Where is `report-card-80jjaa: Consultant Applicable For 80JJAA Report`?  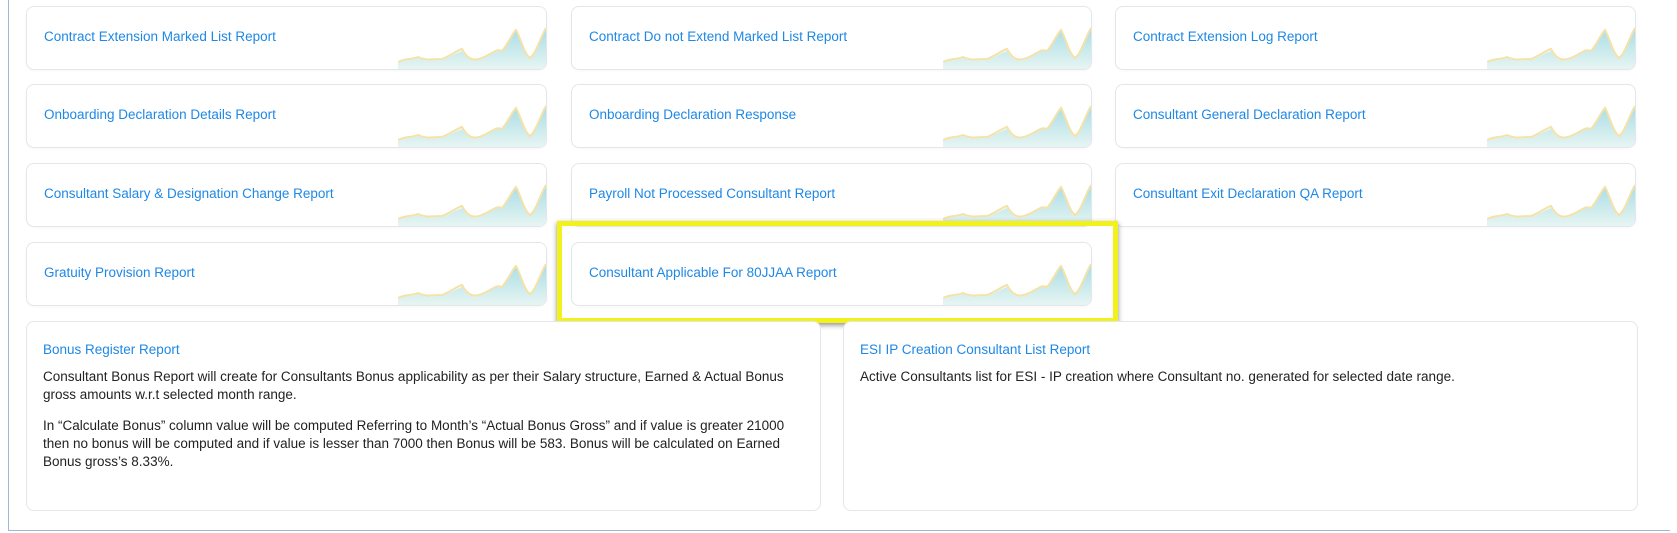 report-card-80jjaa: Consultant Applicable For 80JJAA Report is located at coordinates (831, 274).